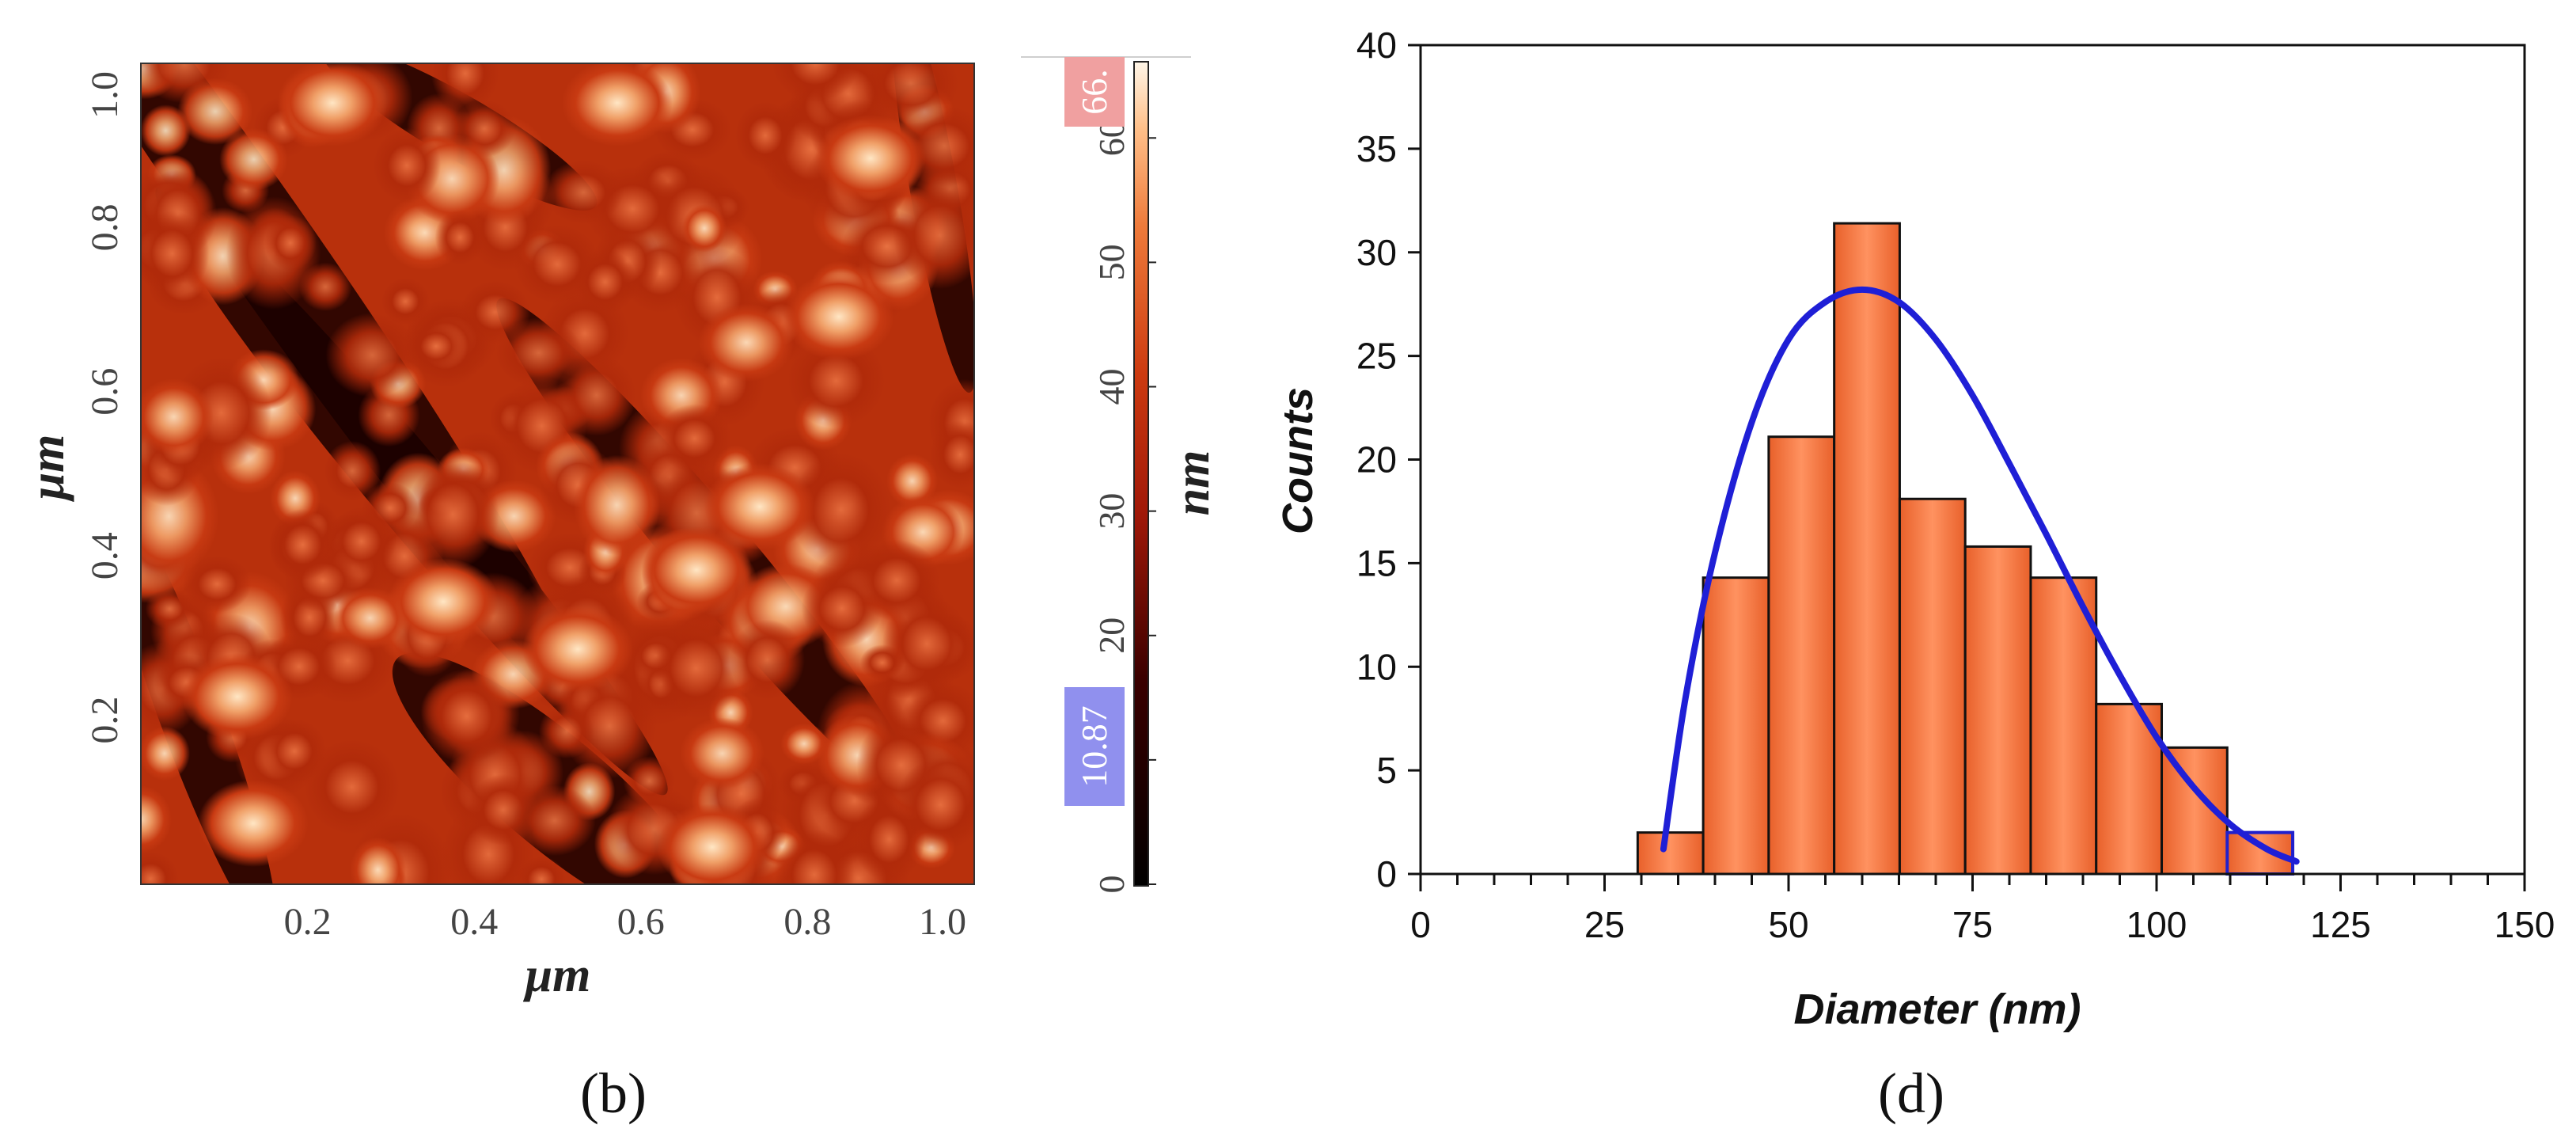  What do you see at coordinates (1604, 924) in the screenshot?
I see `histogram-x-tick-label: 25` at bounding box center [1604, 924].